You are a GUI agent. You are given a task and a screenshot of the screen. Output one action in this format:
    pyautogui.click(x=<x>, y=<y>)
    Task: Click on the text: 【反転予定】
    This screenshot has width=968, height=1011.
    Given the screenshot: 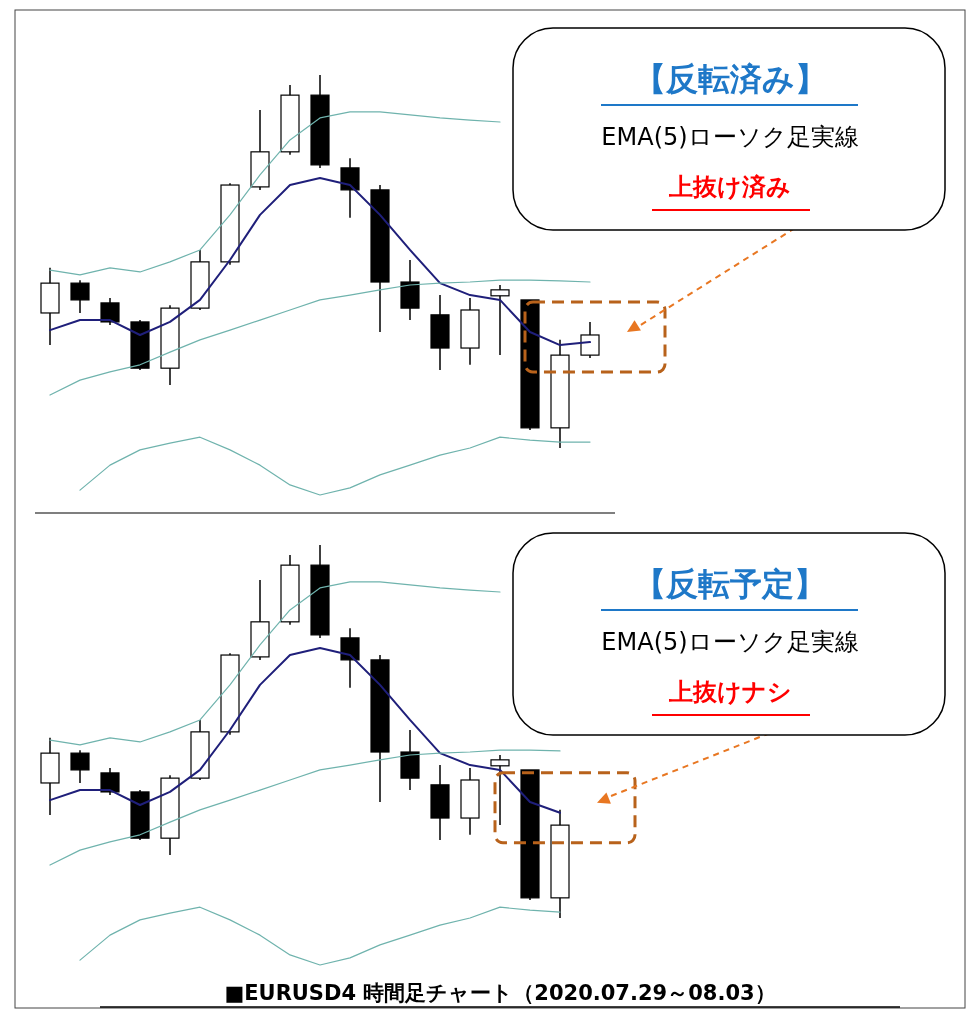 What is the action you would take?
    pyautogui.click(x=730, y=584)
    